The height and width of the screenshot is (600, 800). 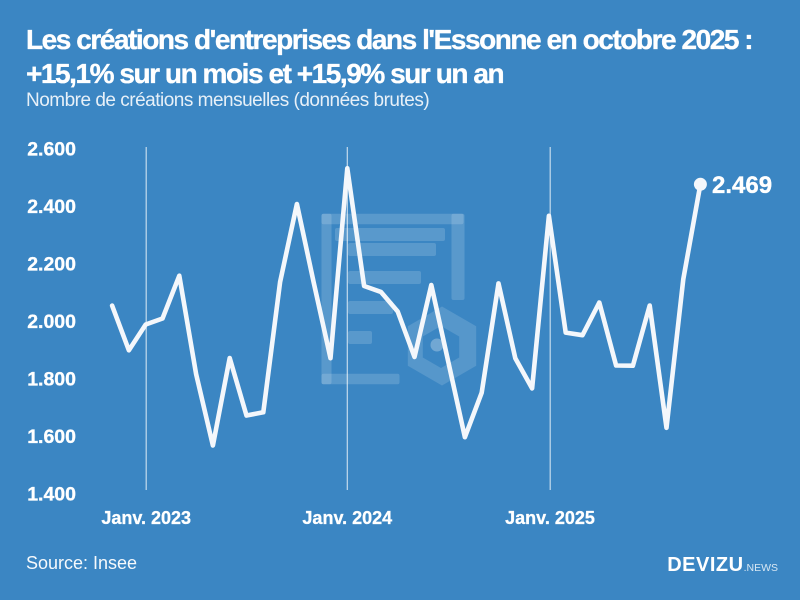 I want to click on svg-text: 2.000, so click(x=51, y=322).